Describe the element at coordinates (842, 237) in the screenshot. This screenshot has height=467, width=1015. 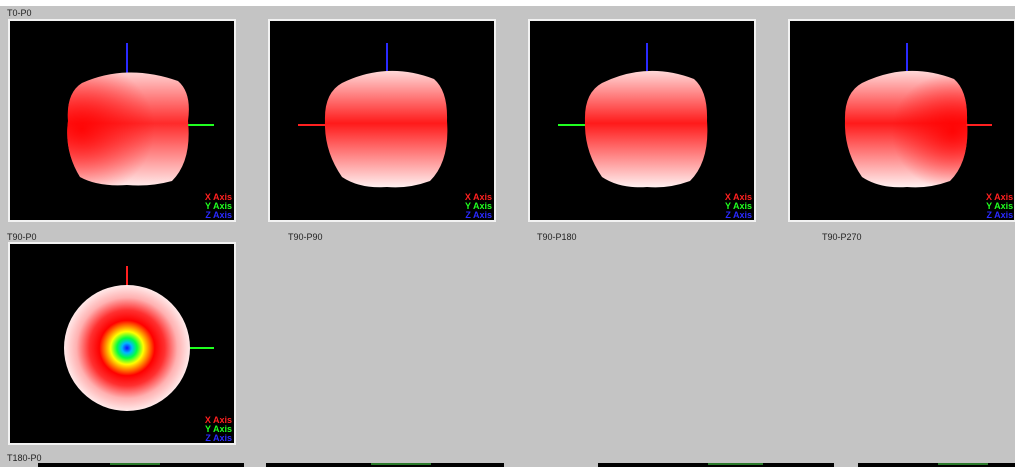
I see `caption-t90-p270: T90-P270` at that location.